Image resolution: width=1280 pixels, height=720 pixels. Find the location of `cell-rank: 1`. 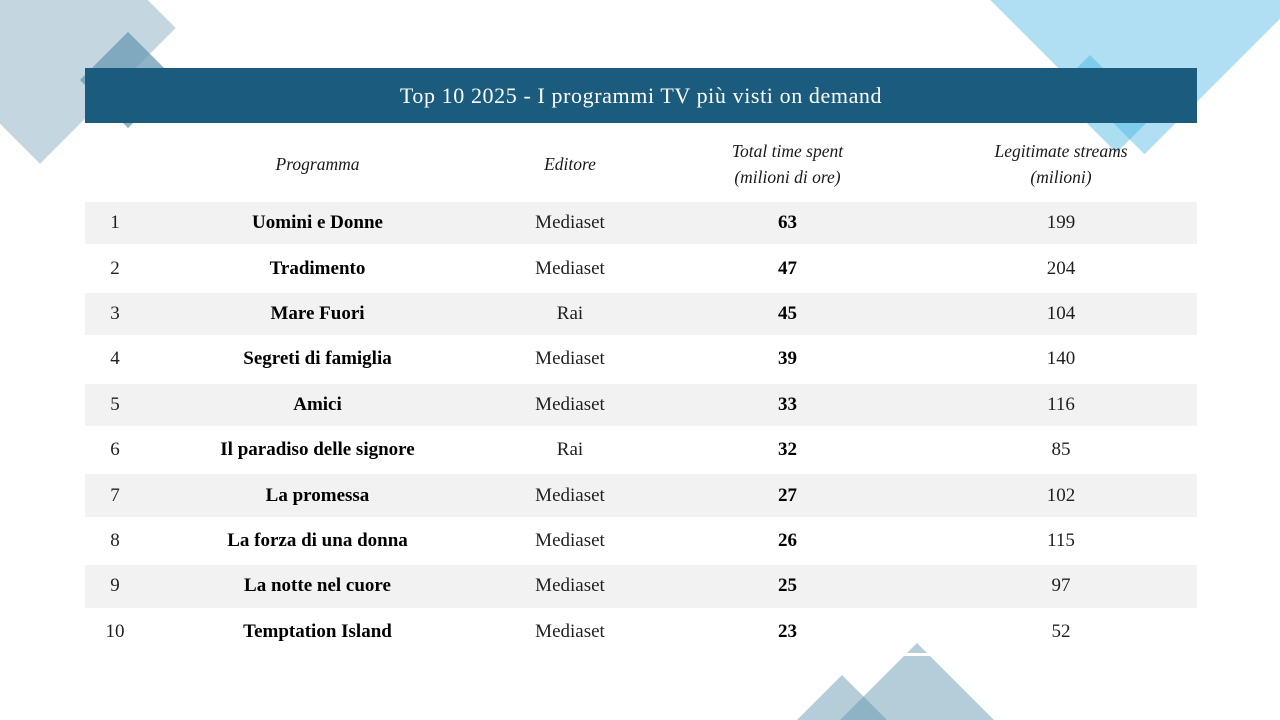

cell-rank: 1 is located at coordinates (115, 223).